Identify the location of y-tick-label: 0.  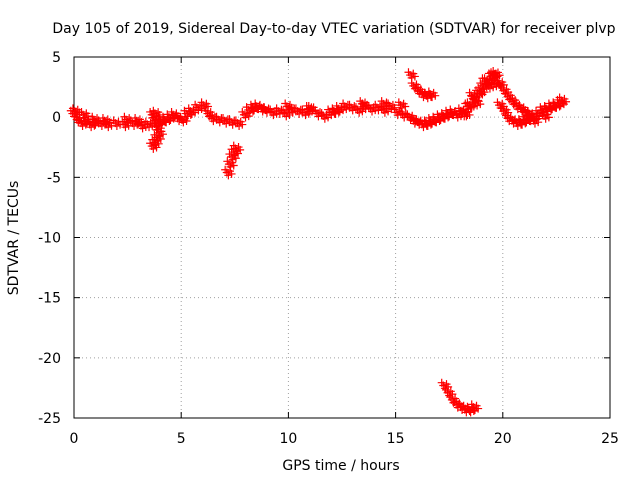
(56, 118).